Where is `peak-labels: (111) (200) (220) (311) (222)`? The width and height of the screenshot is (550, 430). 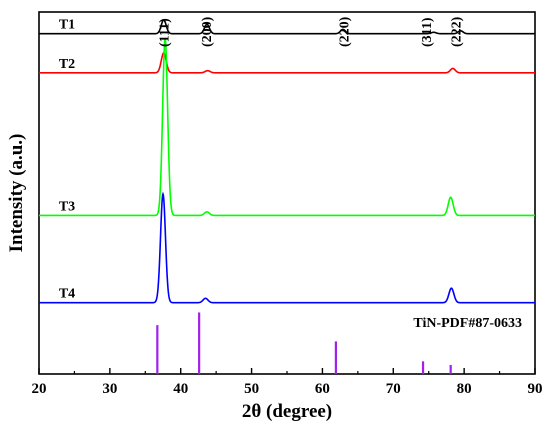
peak-labels: (111) (200) (220) (311) (222) is located at coordinates (311, 31).